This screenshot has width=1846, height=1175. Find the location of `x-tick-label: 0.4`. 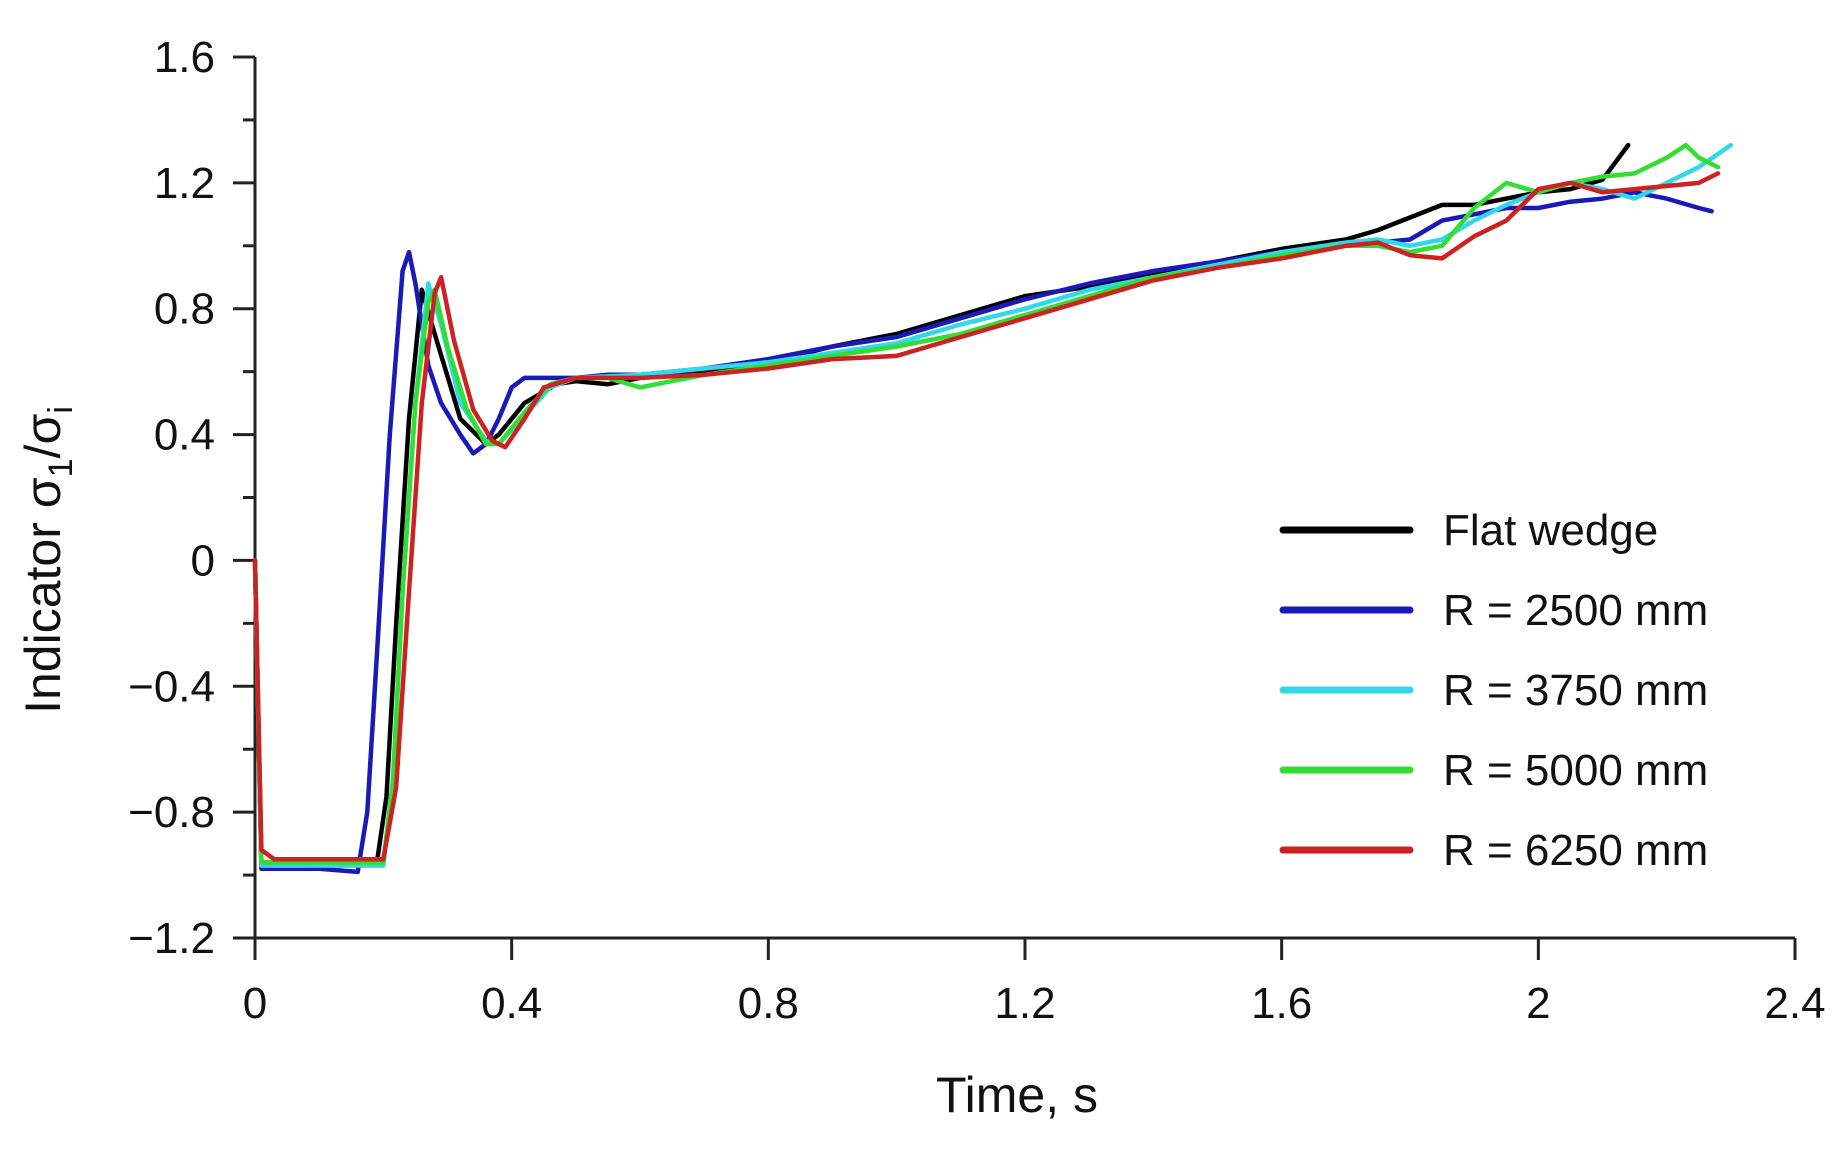

x-tick-label: 0.4 is located at coordinates (511, 1003).